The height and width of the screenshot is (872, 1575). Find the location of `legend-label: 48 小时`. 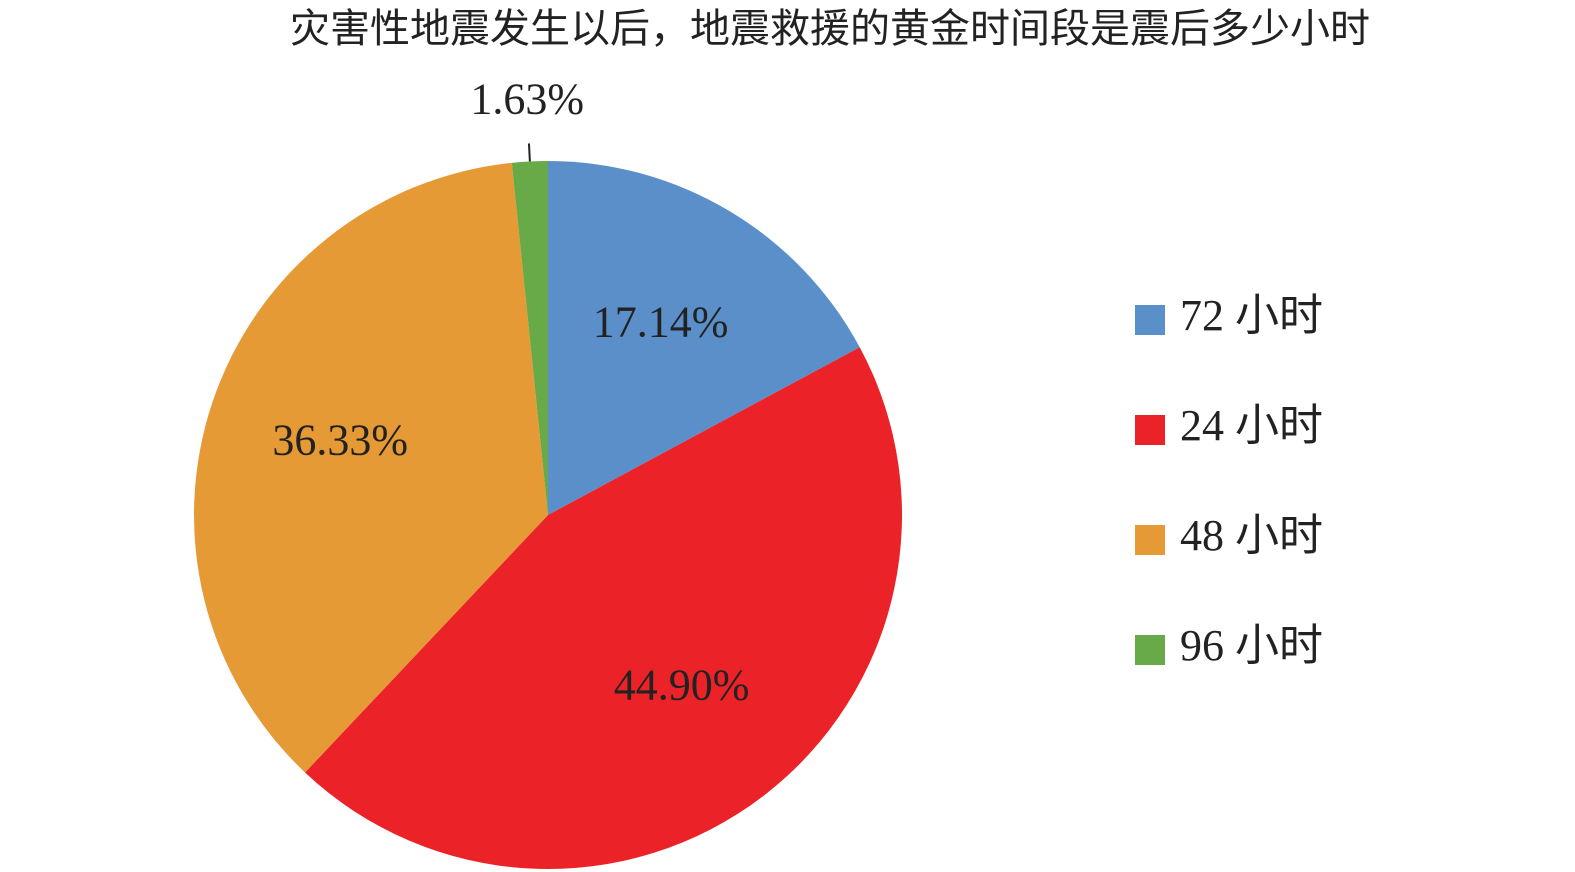

legend-label: 48 小时 is located at coordinates (1251, 535).